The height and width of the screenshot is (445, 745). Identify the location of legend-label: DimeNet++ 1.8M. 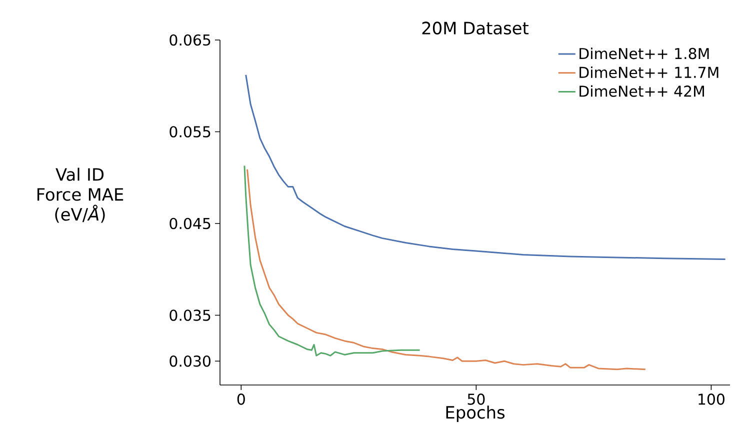
(644, 54).